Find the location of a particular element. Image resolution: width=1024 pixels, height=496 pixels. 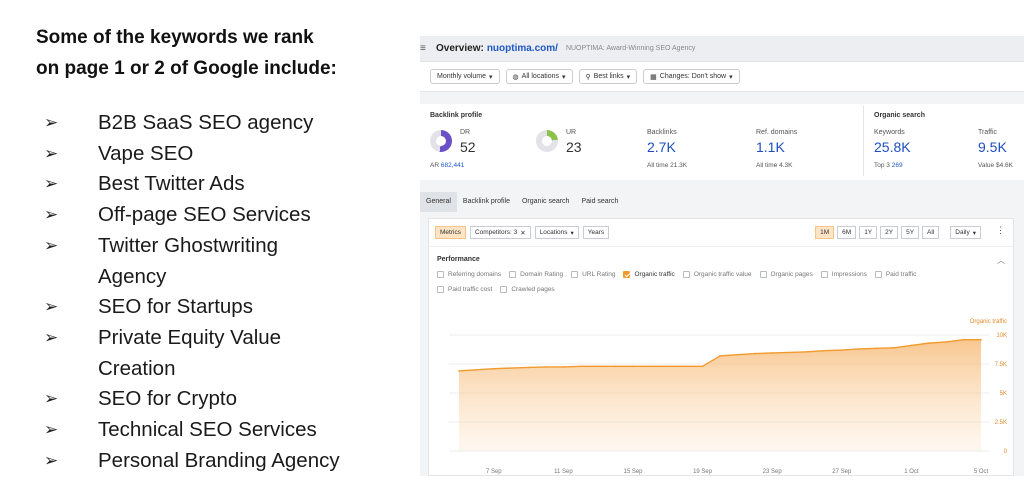

globe-icon: ◍ is located at coordinates (515, 77).